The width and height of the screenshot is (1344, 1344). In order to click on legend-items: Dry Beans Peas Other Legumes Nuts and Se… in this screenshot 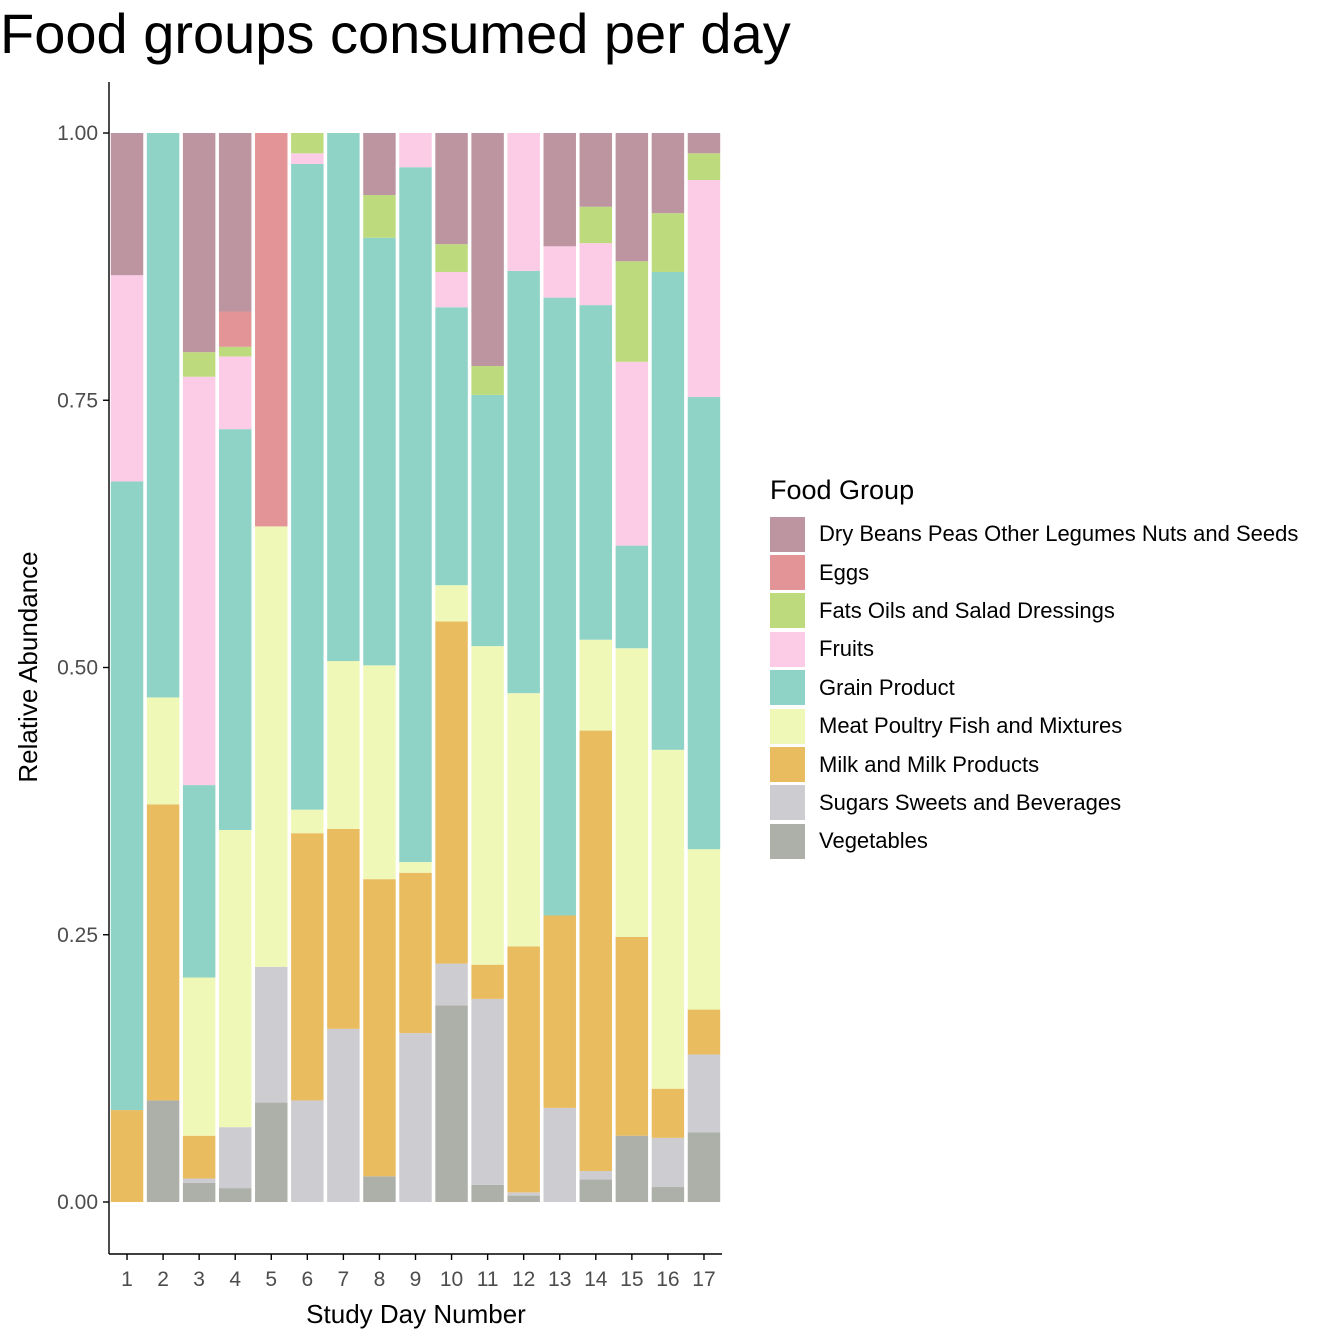, I will do `click(1034, 688)`.